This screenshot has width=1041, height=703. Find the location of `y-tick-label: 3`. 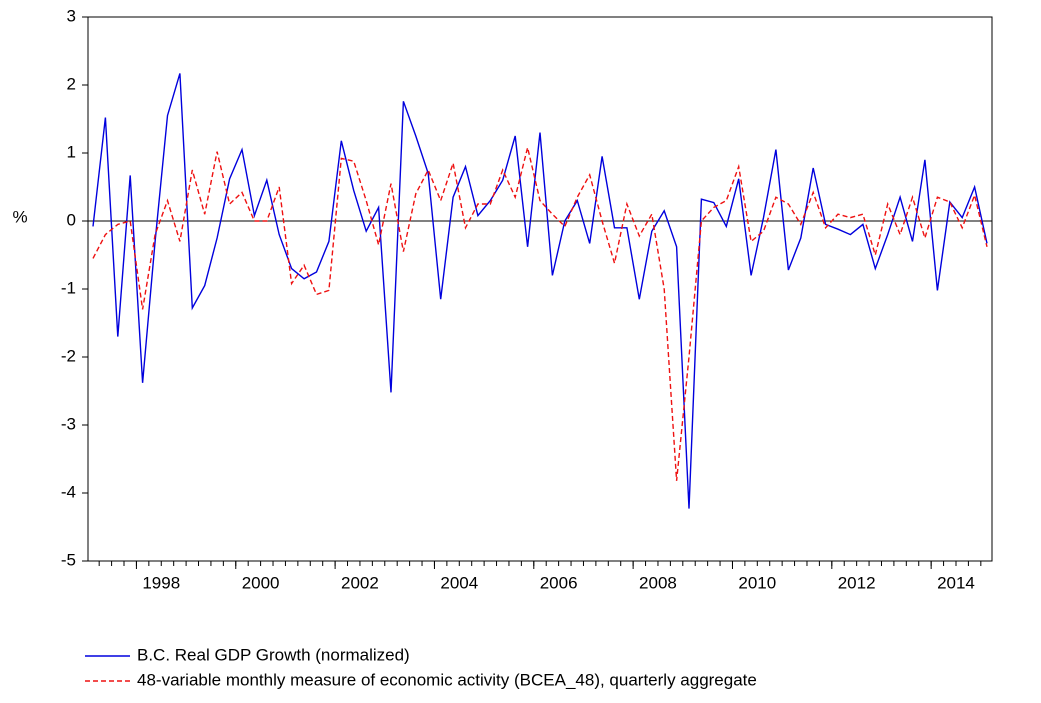

y-tick-label: 3 is located at coordinates (71, 15).